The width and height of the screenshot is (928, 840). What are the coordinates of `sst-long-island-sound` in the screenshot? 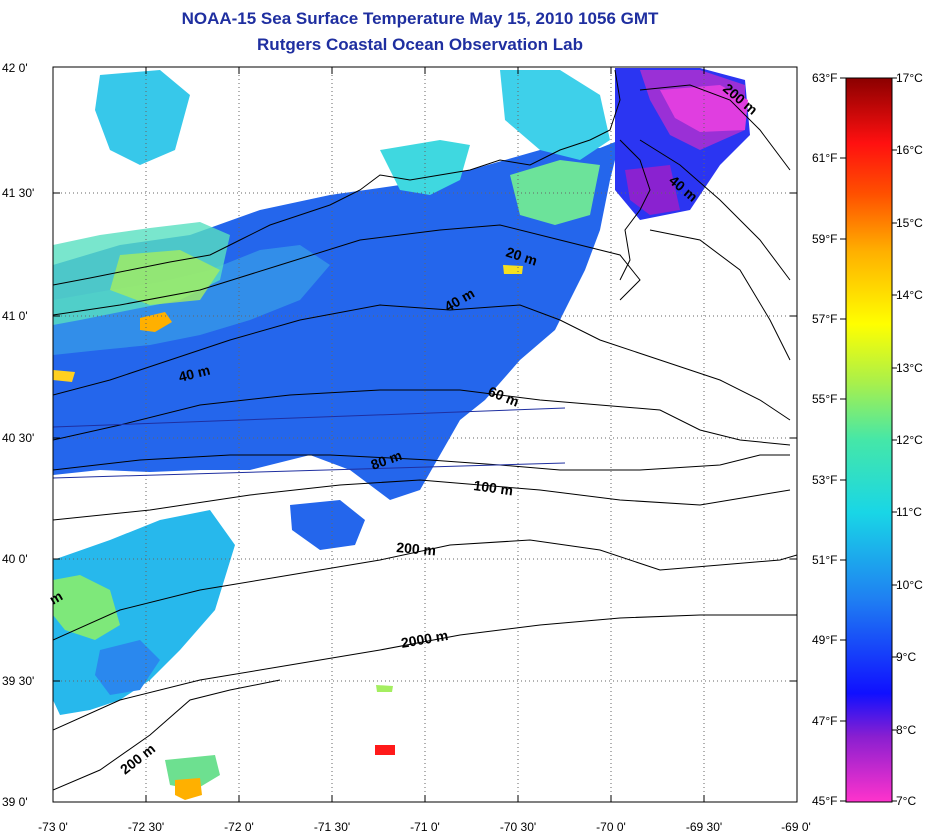 It's located at (142, 117).